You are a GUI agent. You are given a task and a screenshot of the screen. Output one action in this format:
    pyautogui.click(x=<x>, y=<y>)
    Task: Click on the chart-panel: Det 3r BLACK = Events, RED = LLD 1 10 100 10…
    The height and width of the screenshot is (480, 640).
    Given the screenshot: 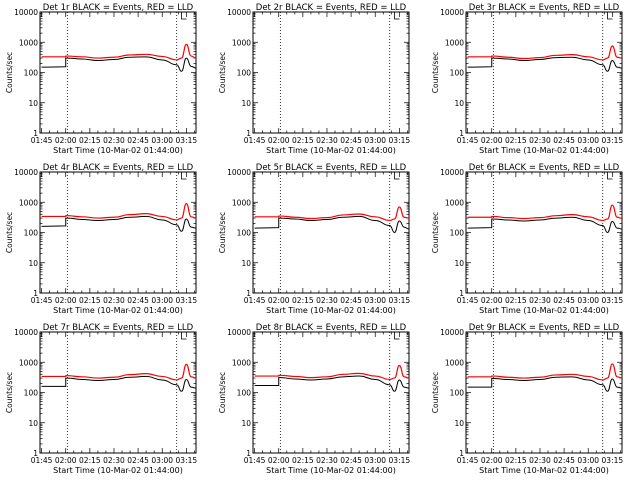 What is the action you would take?
    pyautogui.click(x=527, y=79)
    